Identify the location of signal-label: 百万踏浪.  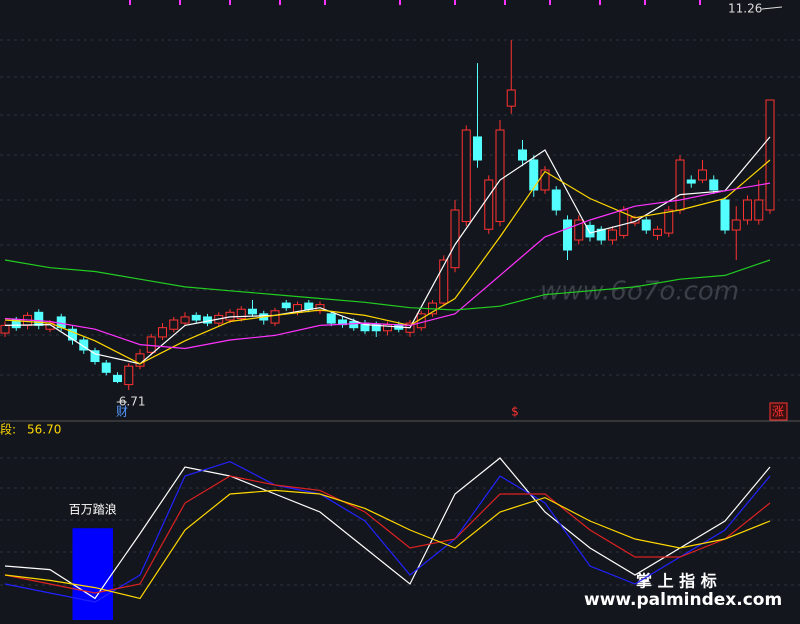
(93, 509).